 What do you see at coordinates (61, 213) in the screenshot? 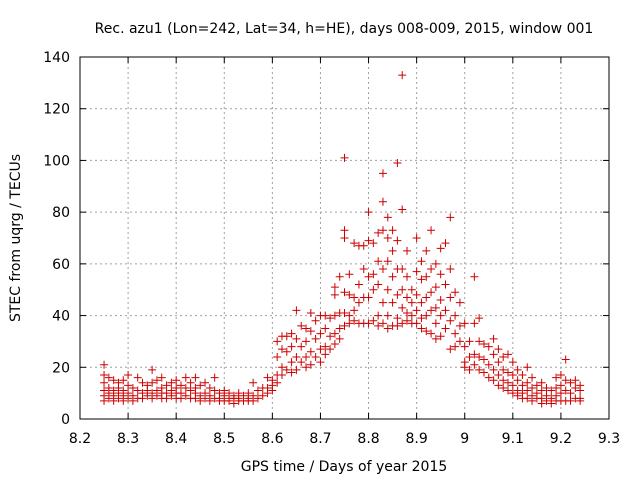
I see `y-tick-label: 80` at bounding box center [61, 213].